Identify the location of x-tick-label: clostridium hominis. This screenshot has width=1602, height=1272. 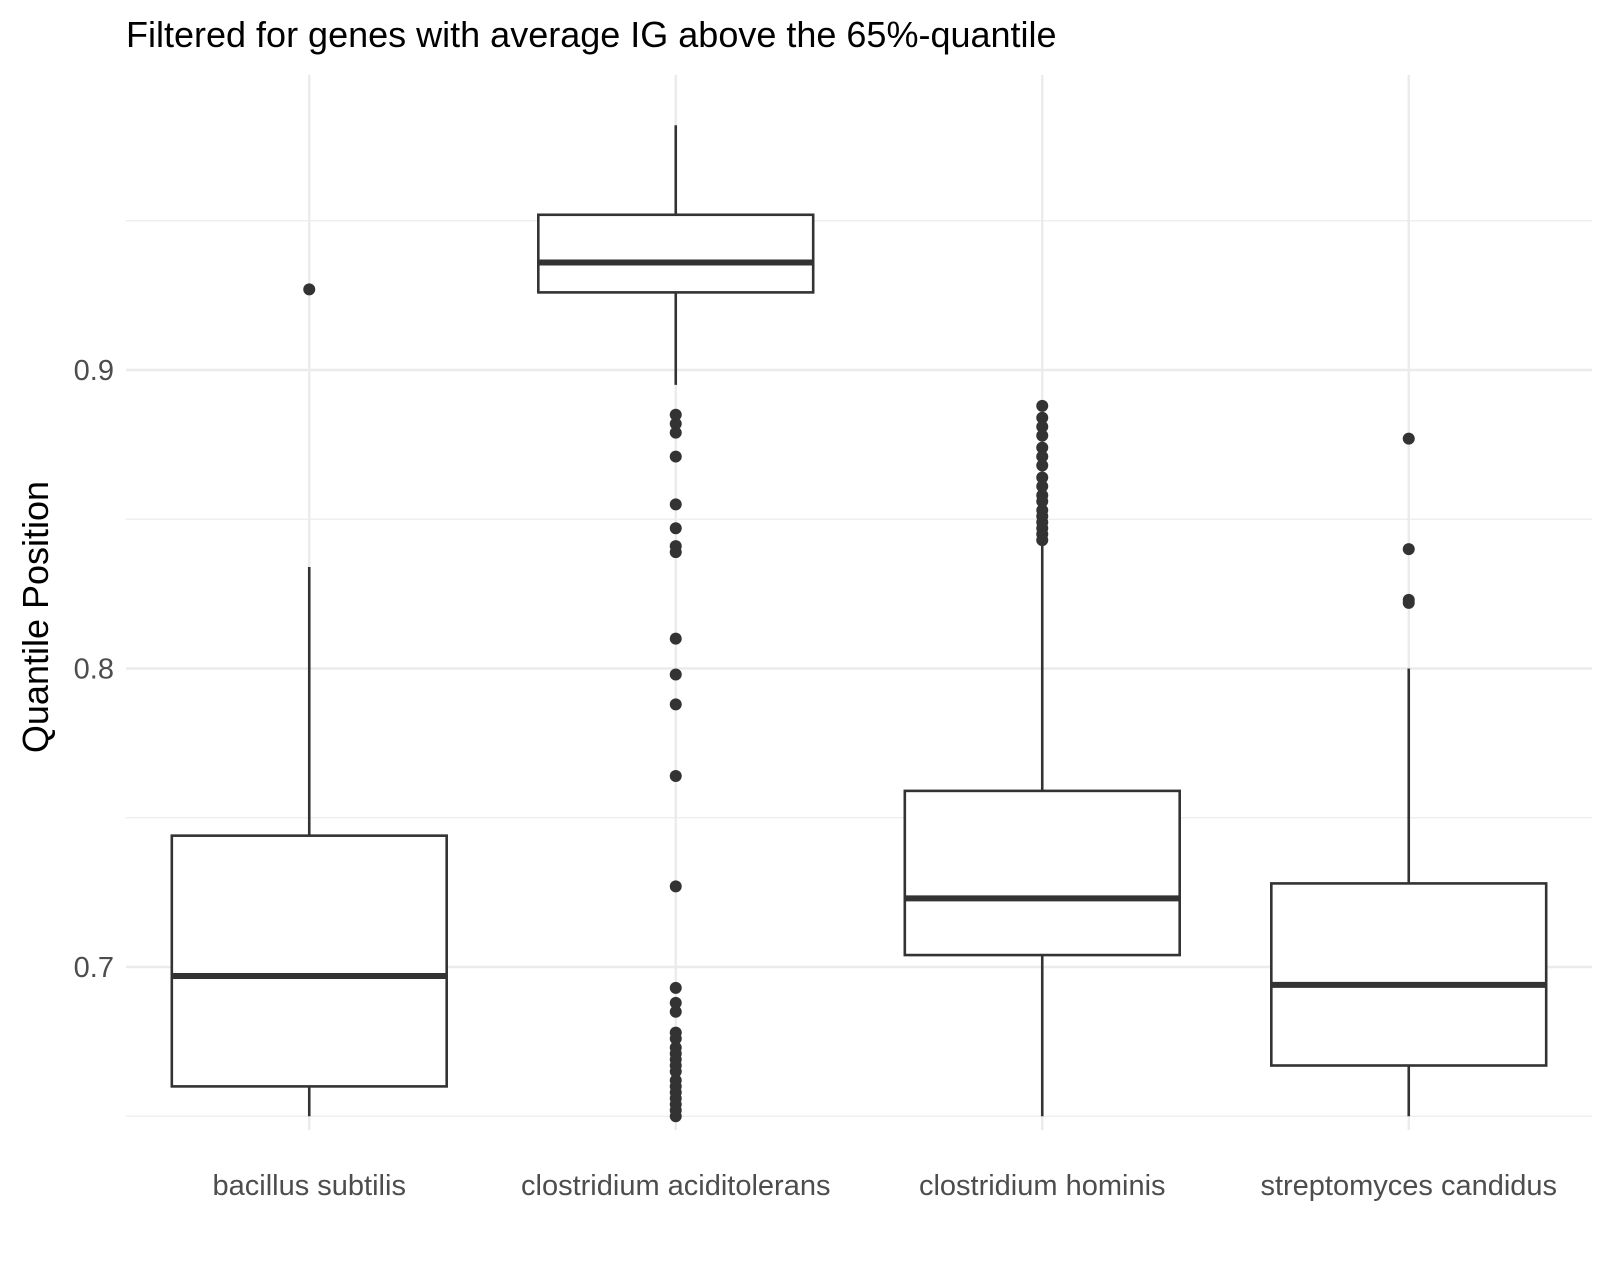
(1042, 1186).